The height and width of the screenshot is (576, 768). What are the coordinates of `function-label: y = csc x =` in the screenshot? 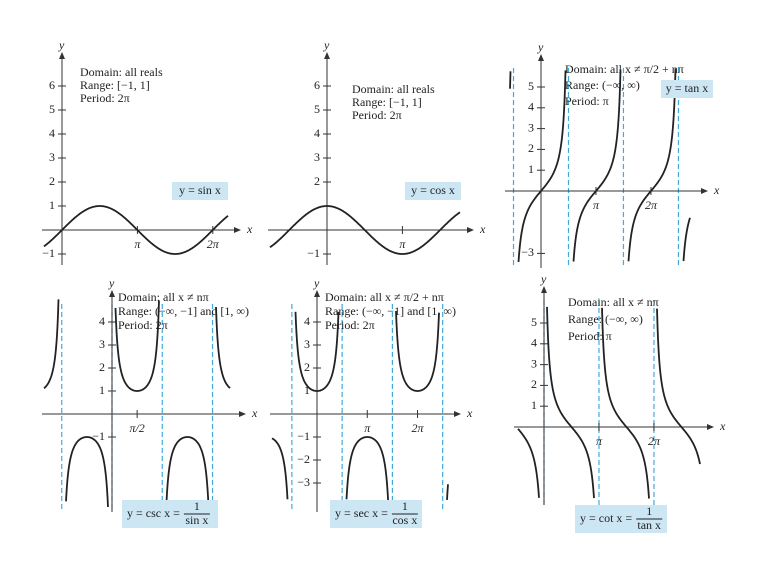 It's located at (153, 513).